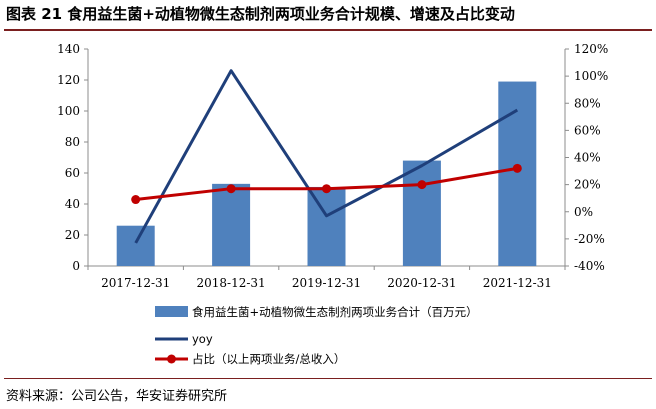 The image size is (656, 409). What do you see at coordinates (589, 239) in the screenshot?
I see `y-right-tick-label: -20%` at bounding box center [589, 239].